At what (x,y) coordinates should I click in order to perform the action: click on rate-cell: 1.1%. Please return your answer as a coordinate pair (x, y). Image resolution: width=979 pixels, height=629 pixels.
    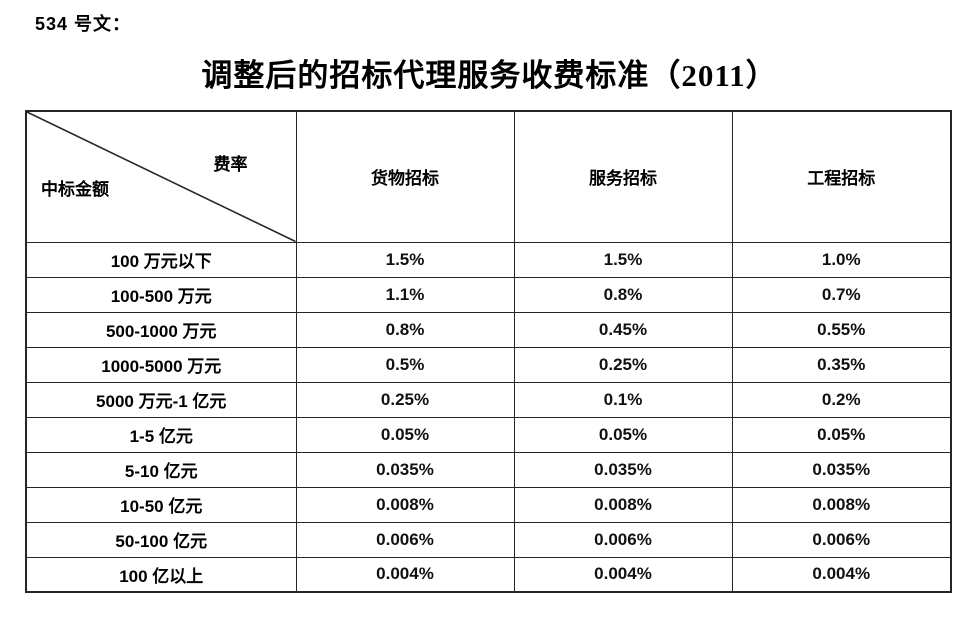
    Looking at the image, I should click on (405, 294).